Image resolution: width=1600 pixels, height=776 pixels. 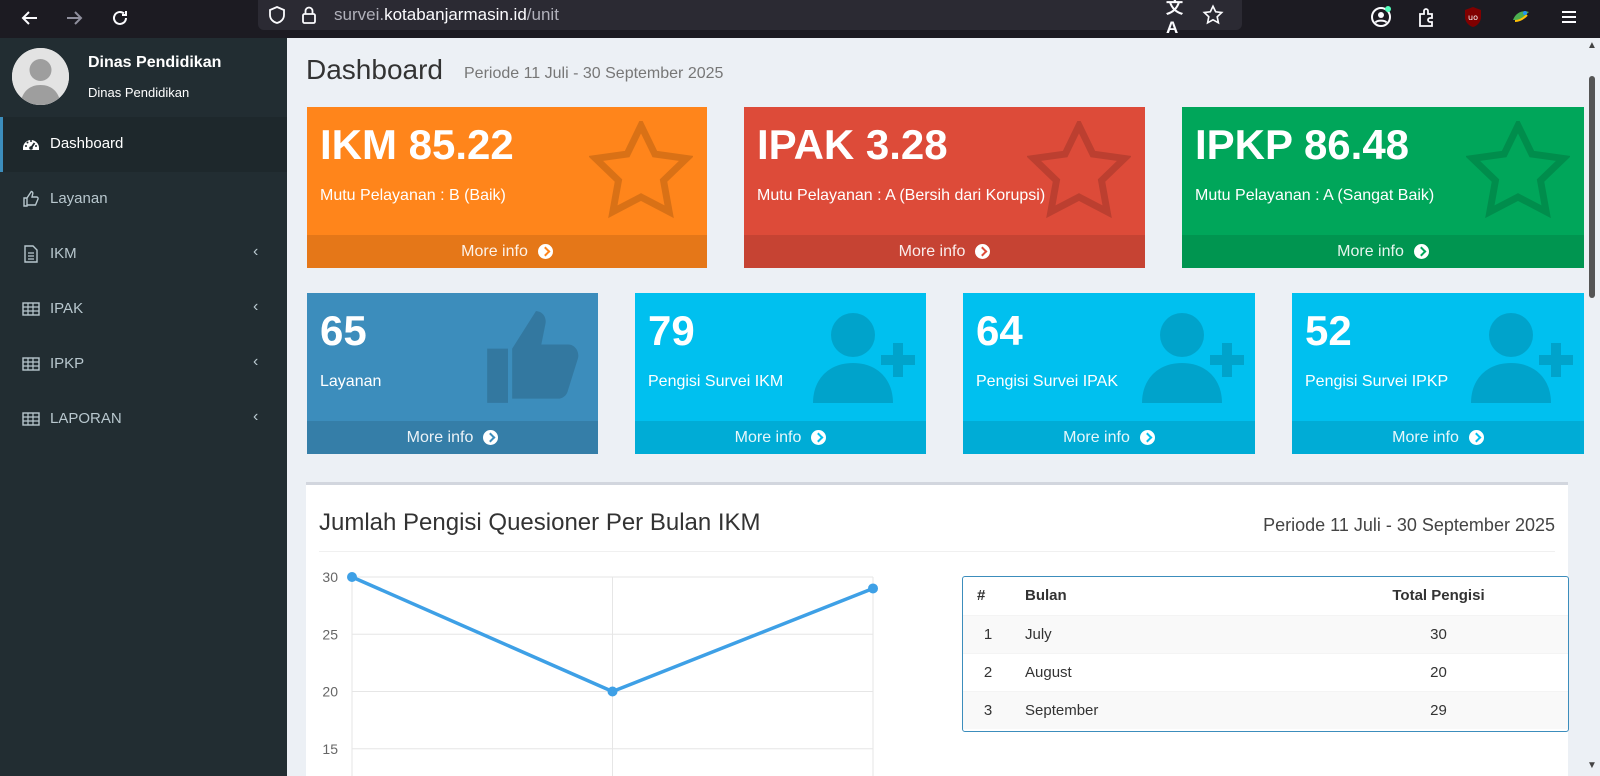 I want to click on y-tick-label: 20, so click(x=330, y=692).